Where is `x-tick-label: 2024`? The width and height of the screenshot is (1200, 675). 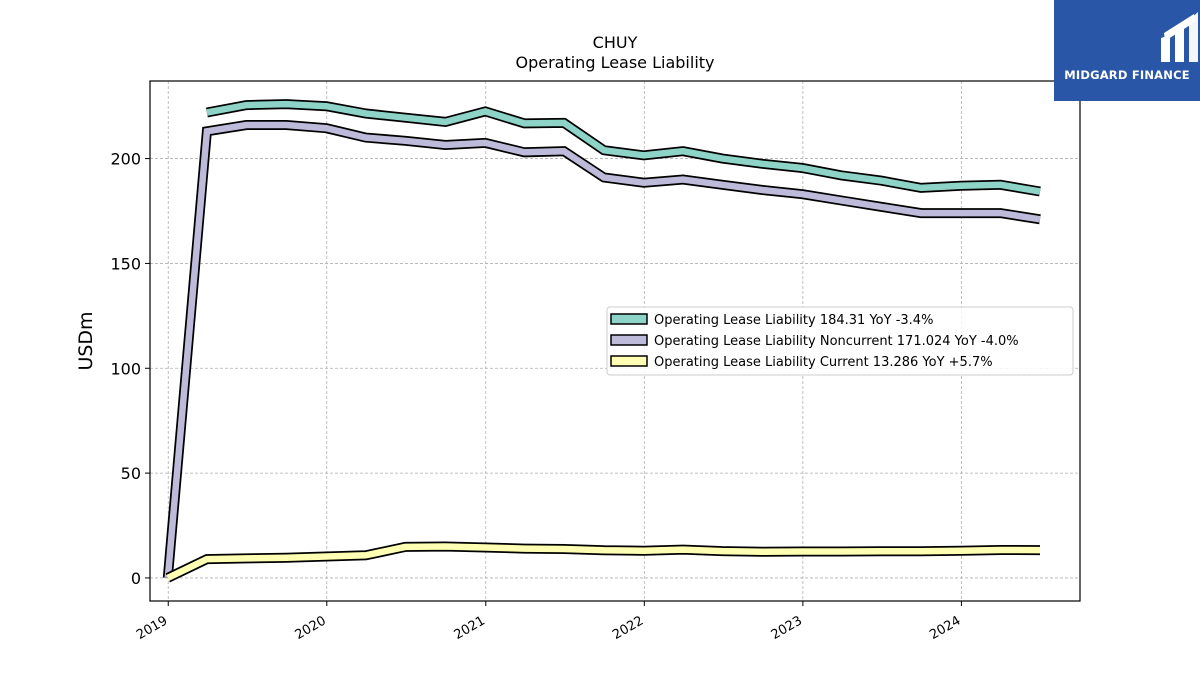
x-tick-label: 2024 is located at coordinates (945, 628).